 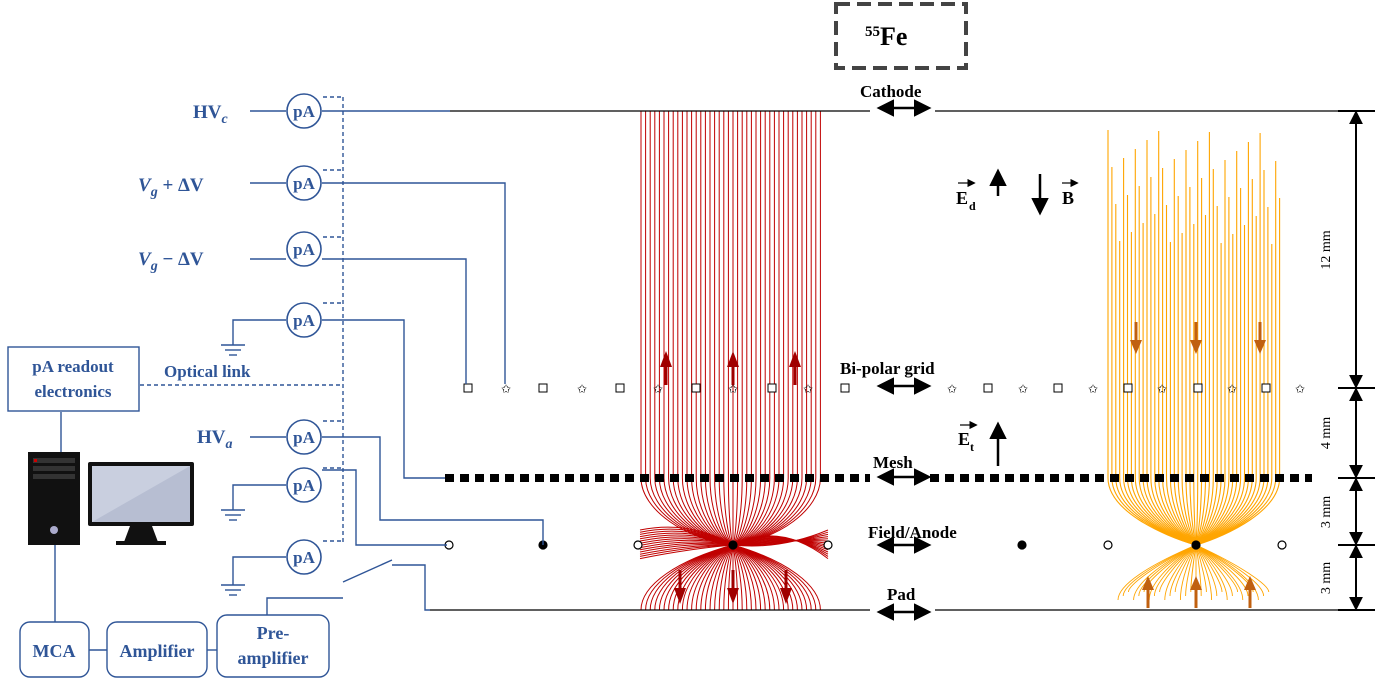 What do you see at coordinates (72, 391) in the screenshot?
I see `readout-line2: electronics` at bounding box center [72, 391].